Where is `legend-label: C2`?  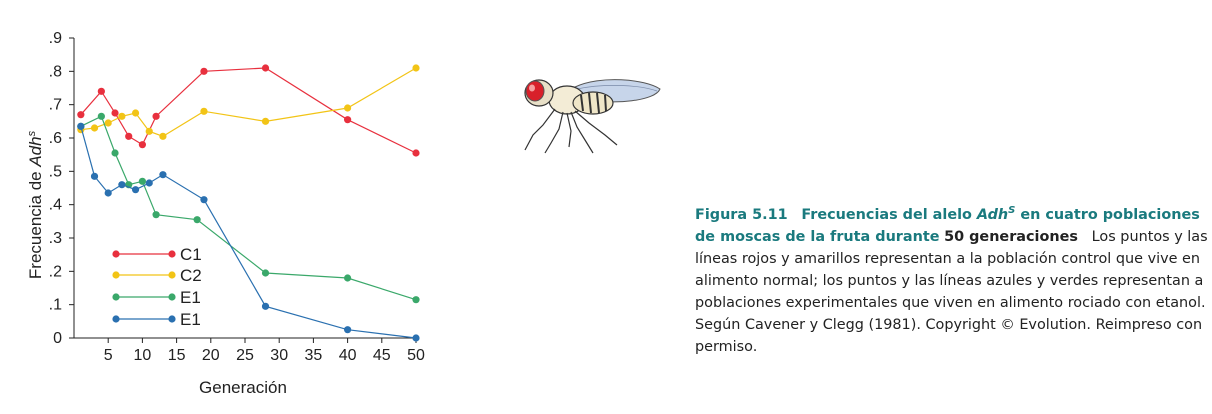 legend-label: C2 is located at coordinates (191, 275).